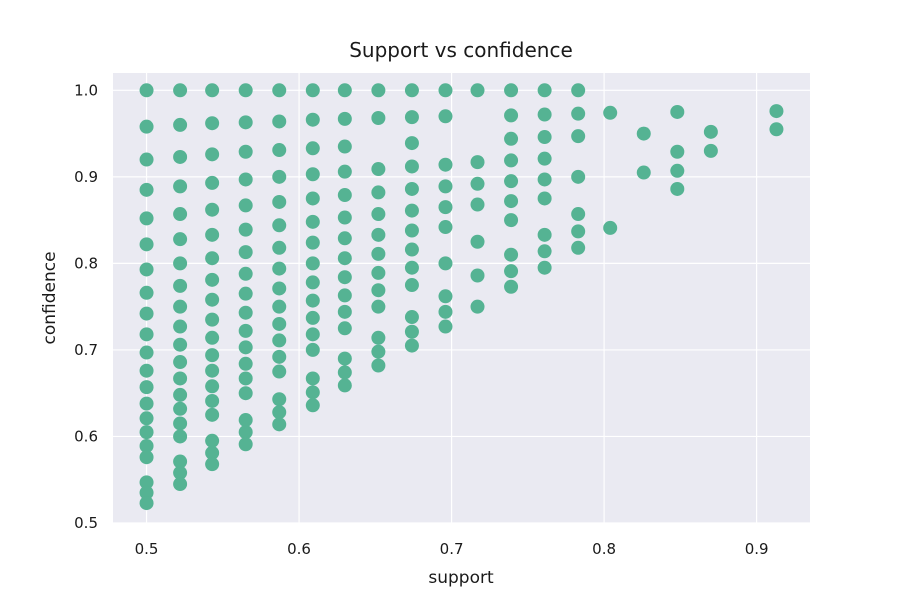 The image size is (900, 600). I want to click on y-tick-label: 1.0, so click(86, 90).